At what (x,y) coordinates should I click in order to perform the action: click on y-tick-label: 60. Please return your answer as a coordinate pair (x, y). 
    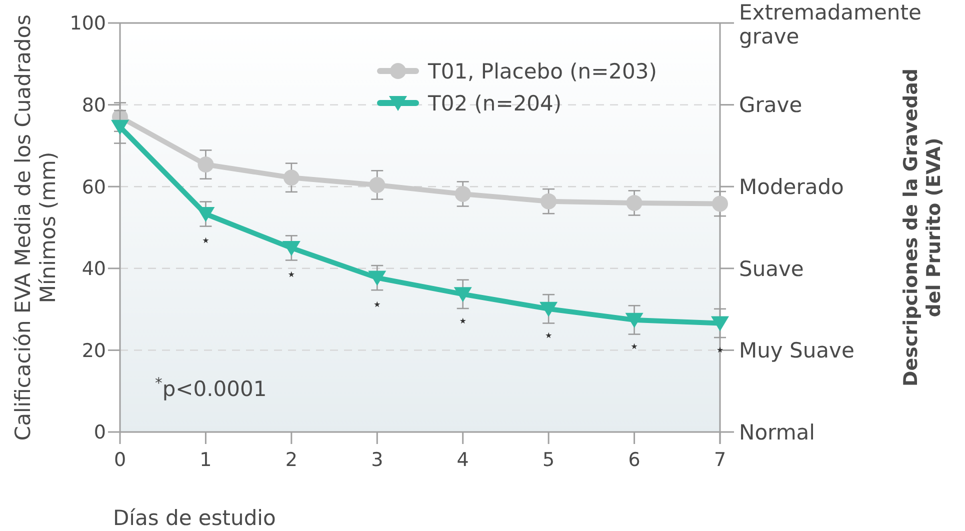
    Looking at the image, I should click on (94, 187).